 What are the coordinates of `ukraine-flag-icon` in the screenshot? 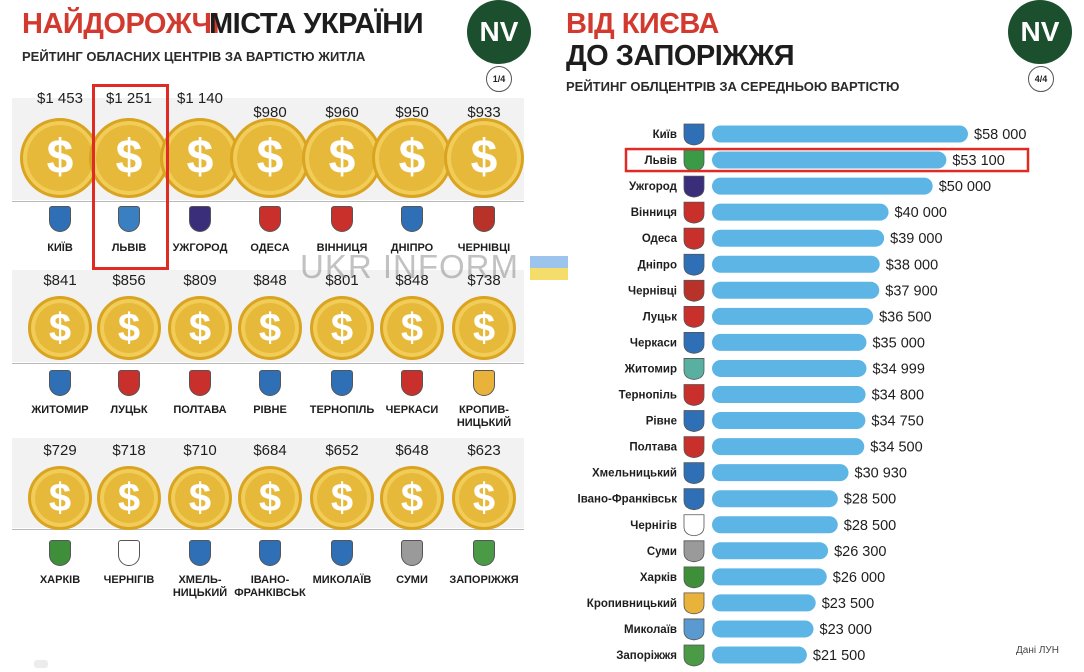 It's located at (549, 268).